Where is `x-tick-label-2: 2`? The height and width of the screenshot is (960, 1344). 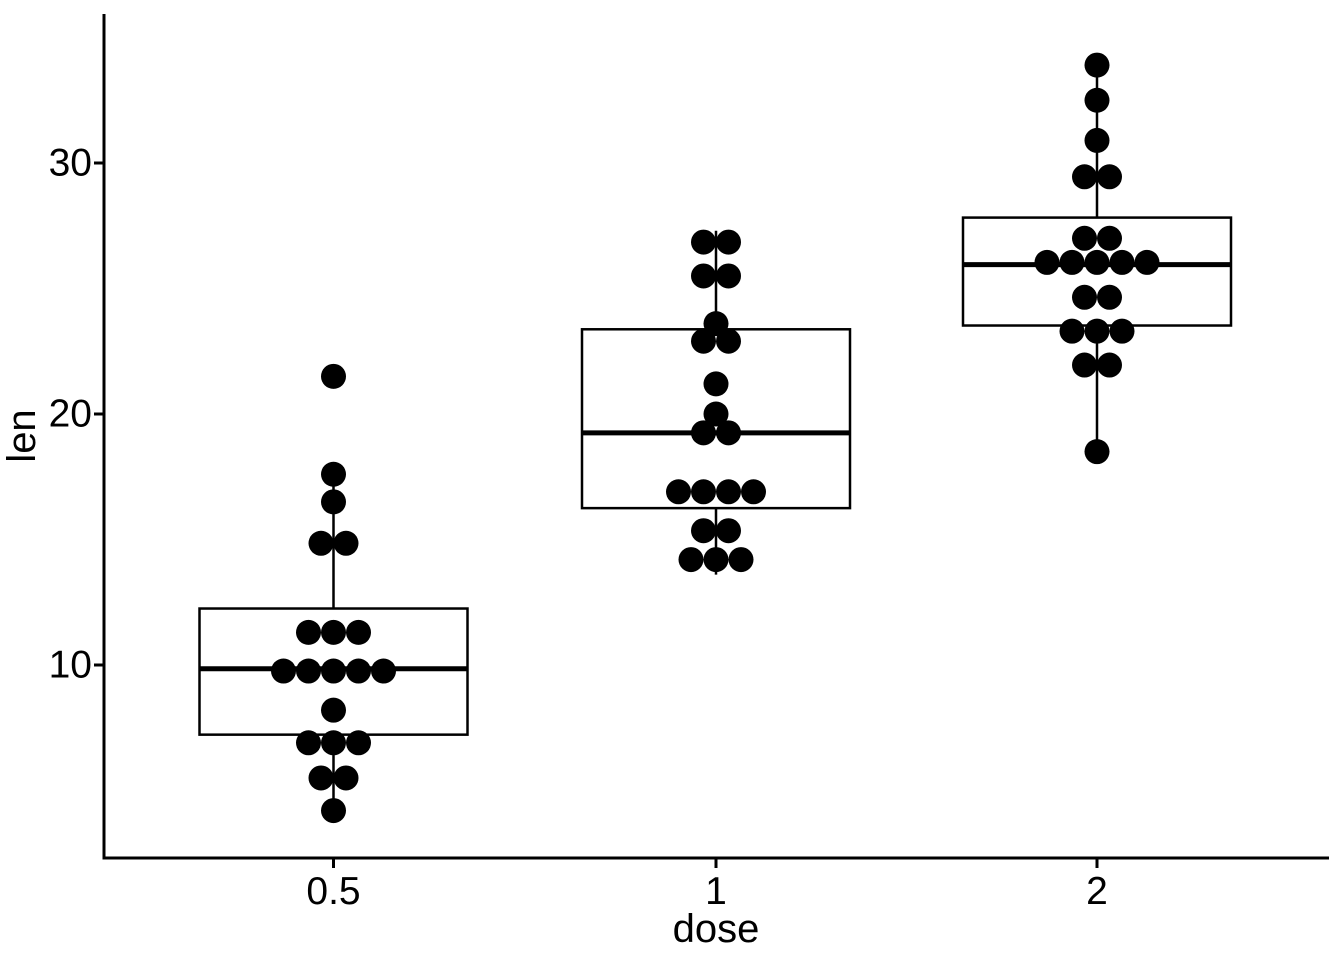 x-tick-label-2: 2 is located at coordinates (1097, 891).